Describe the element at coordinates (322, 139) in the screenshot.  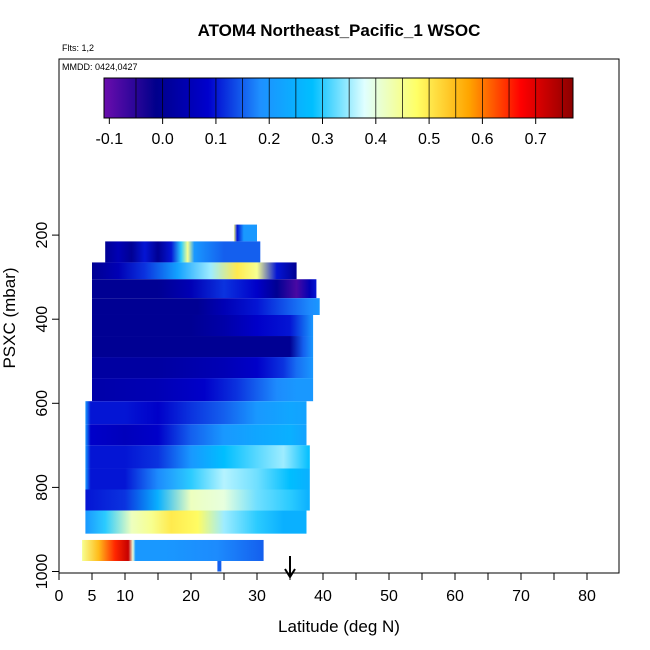
I see `colorbar-tick-label: 0.3` at that location.